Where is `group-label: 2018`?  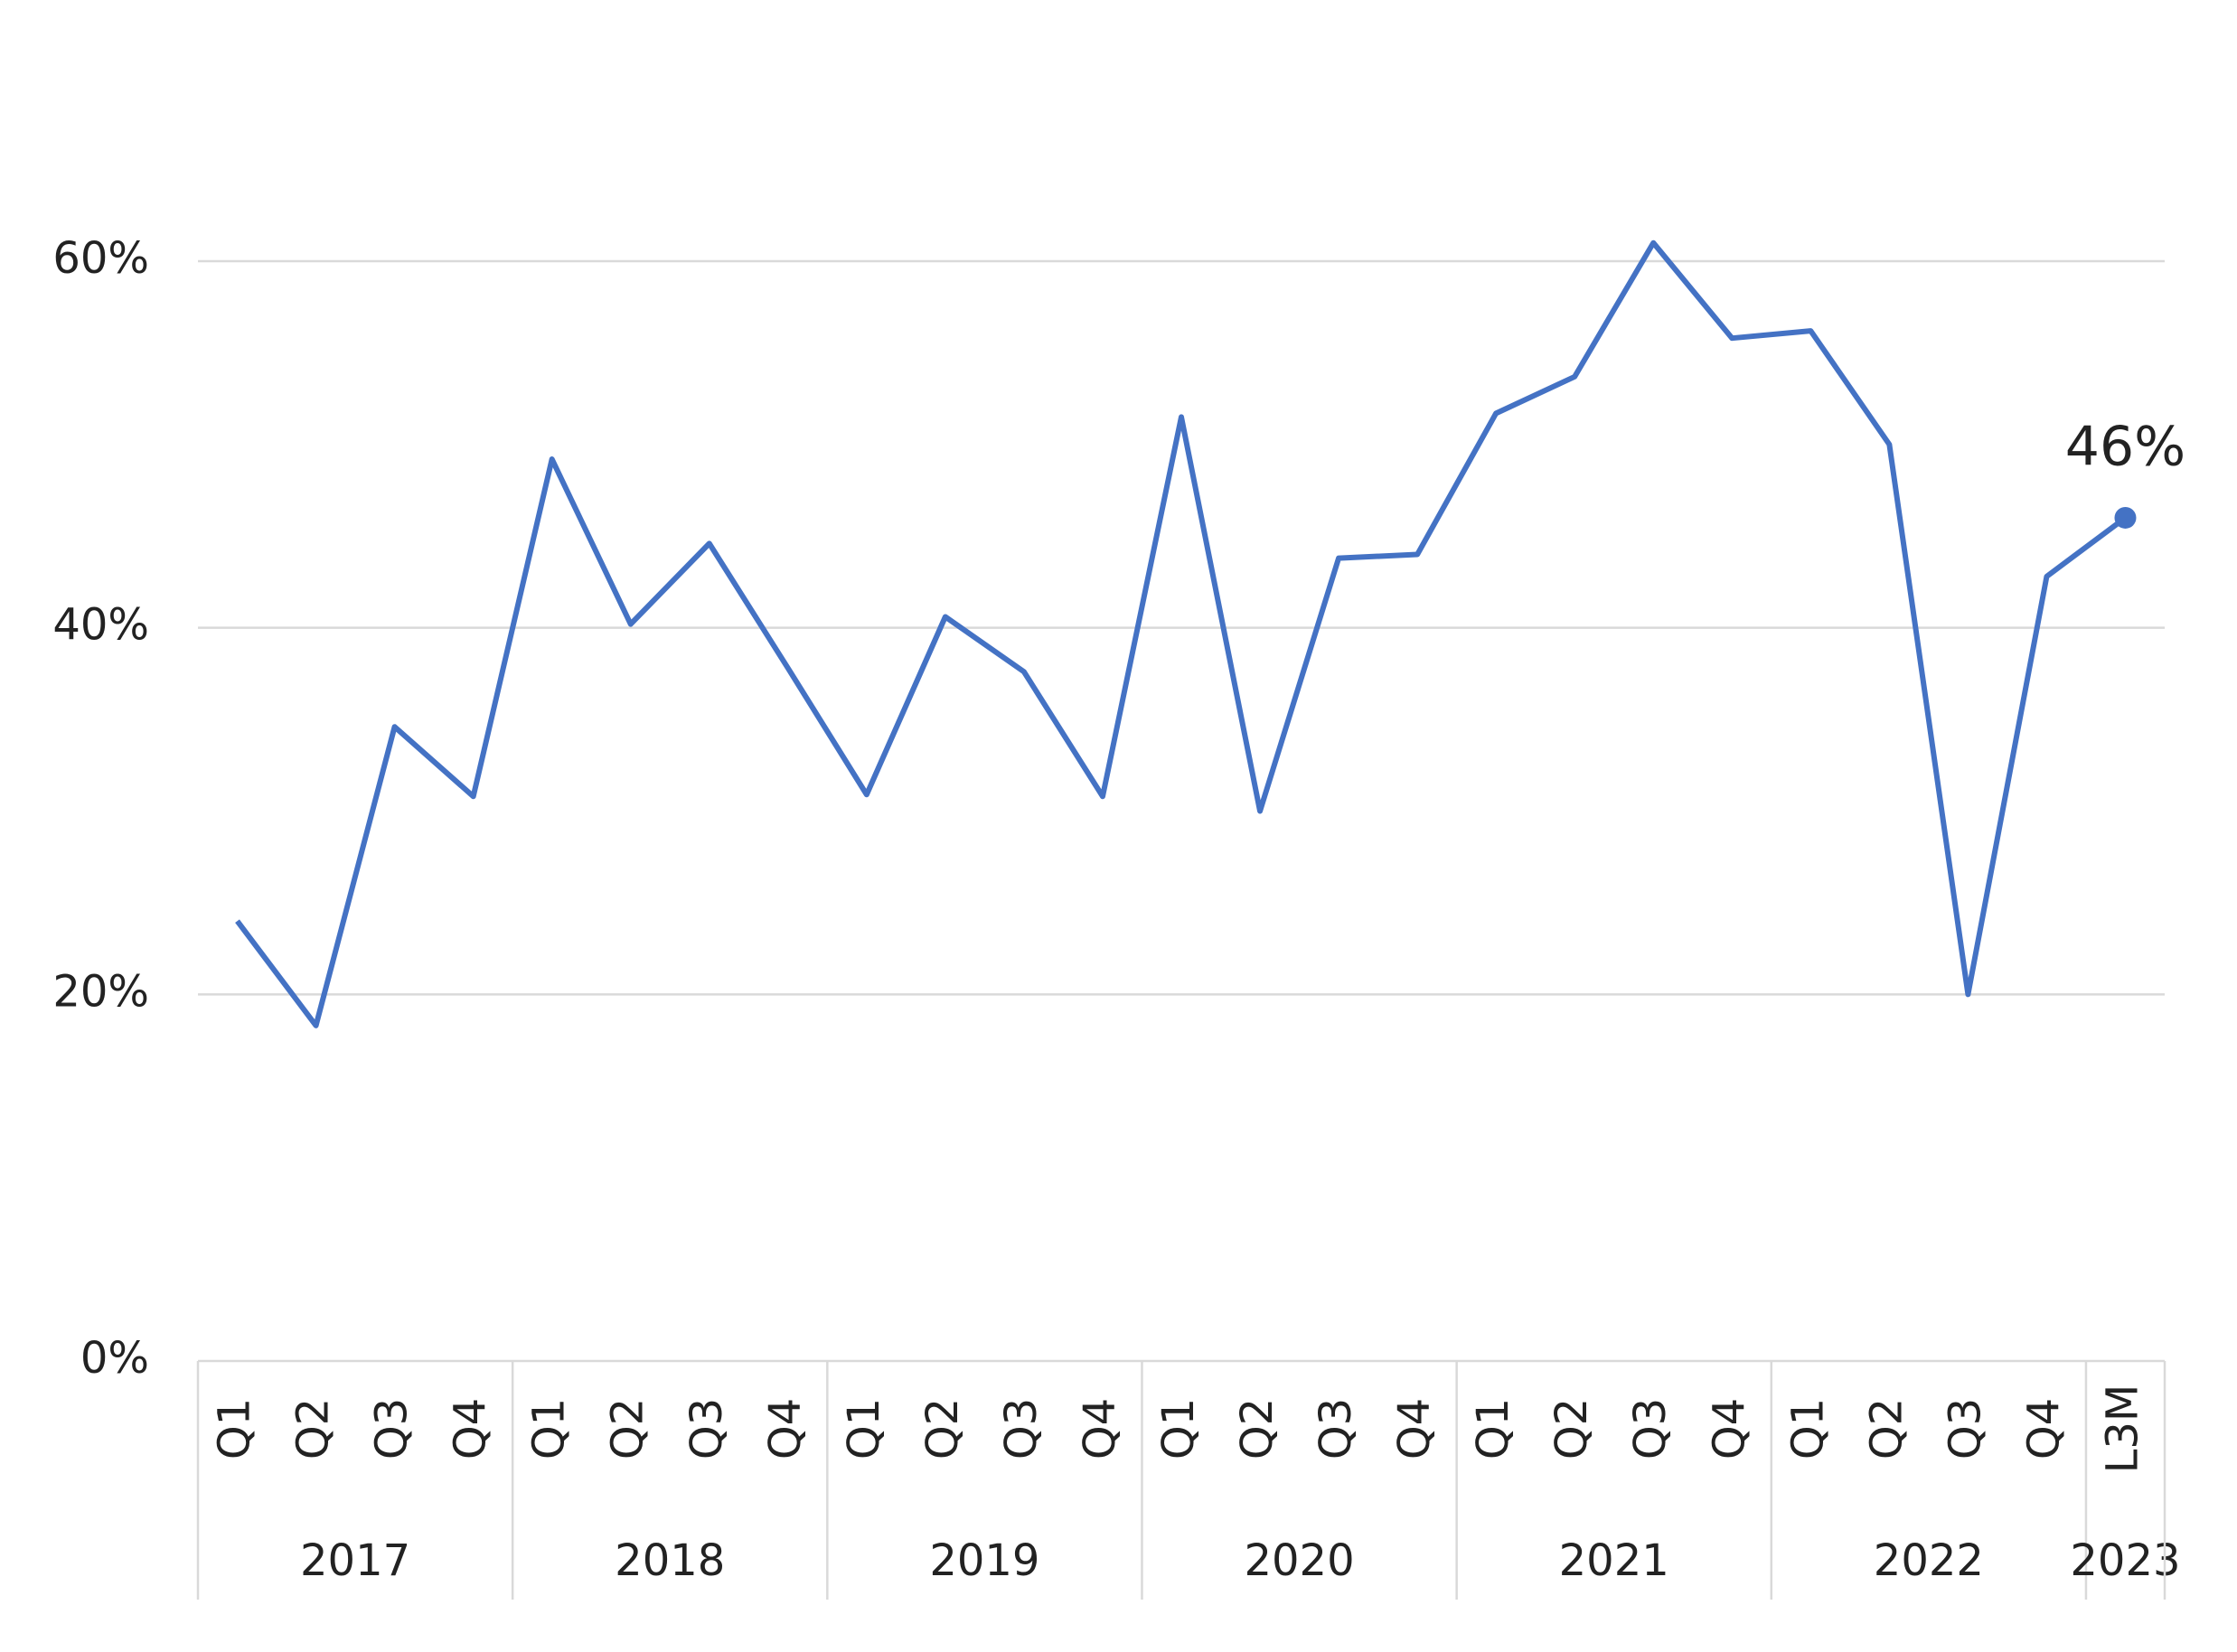
group-label: 2018 is located at coordinates (670, 1560).